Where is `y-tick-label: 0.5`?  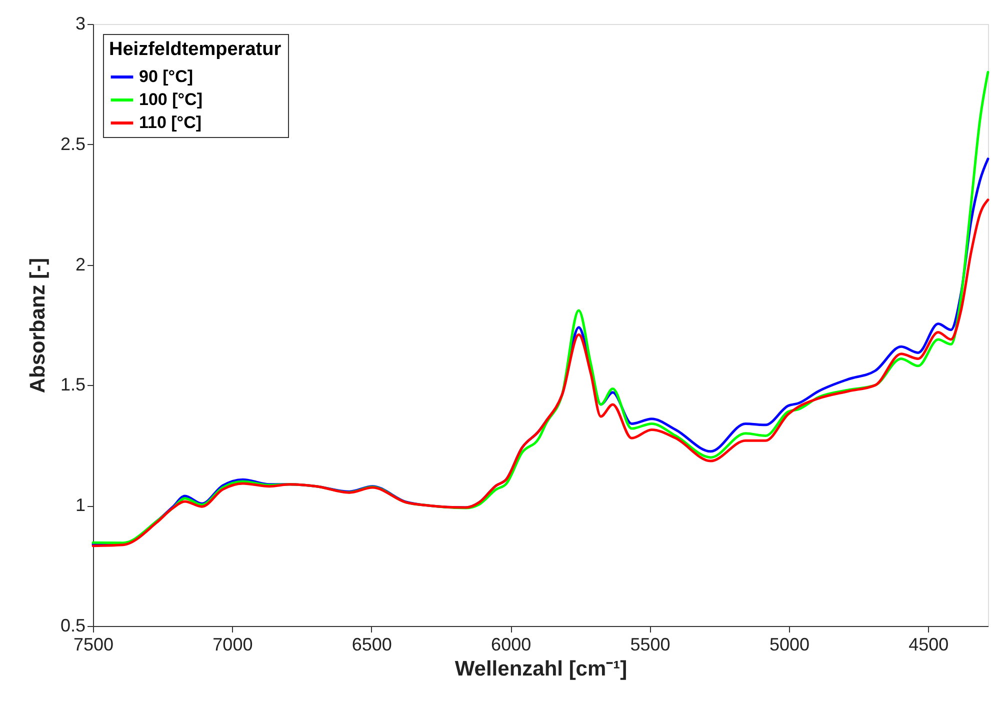
y-tick-label: 0.5 is located at coordinates (73, 626).